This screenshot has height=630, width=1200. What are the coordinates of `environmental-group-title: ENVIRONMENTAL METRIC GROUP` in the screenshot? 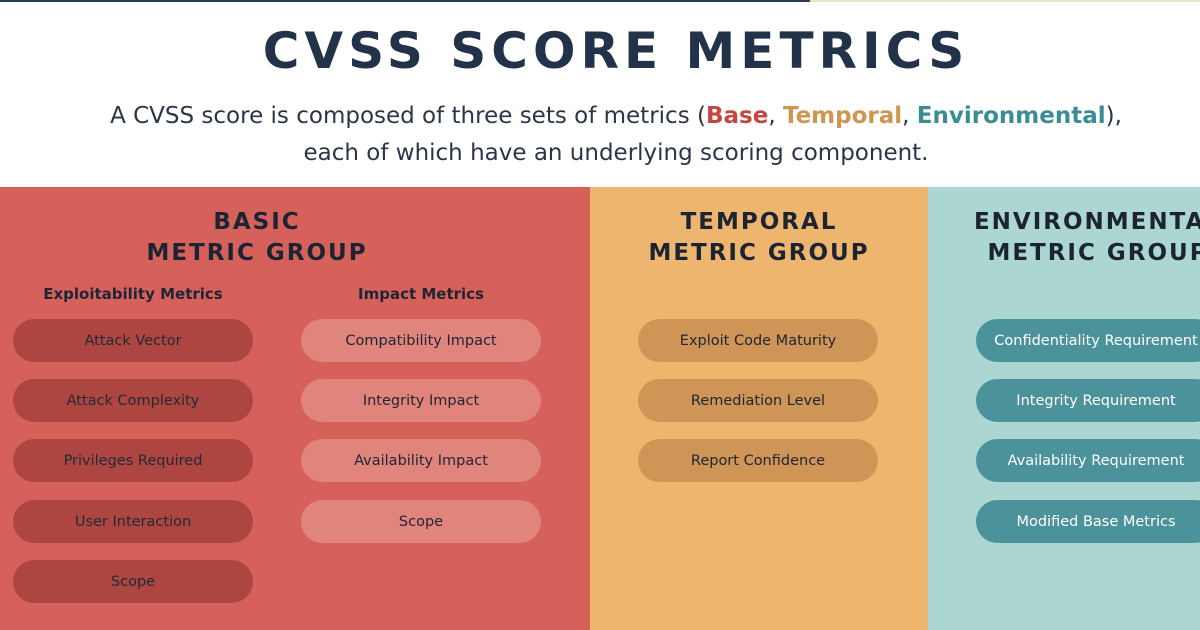 It's located at (1086, 237).